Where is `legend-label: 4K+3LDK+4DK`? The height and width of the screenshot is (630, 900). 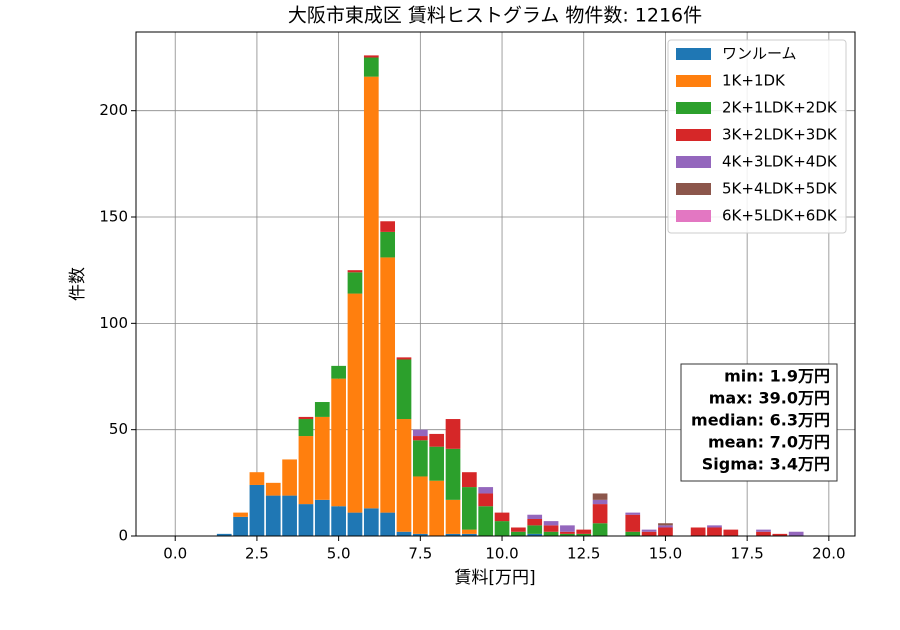 legend-label: 4K+3LDK+4DK is located at coordinates (780, 162).